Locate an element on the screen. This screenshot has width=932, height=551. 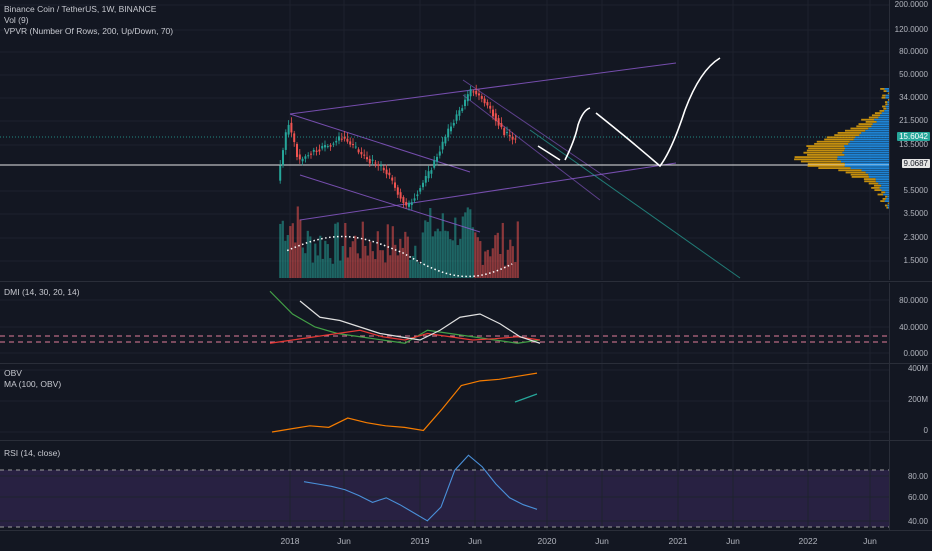
dmi-tick: 40.0000 is located at coordinates (913, 327).